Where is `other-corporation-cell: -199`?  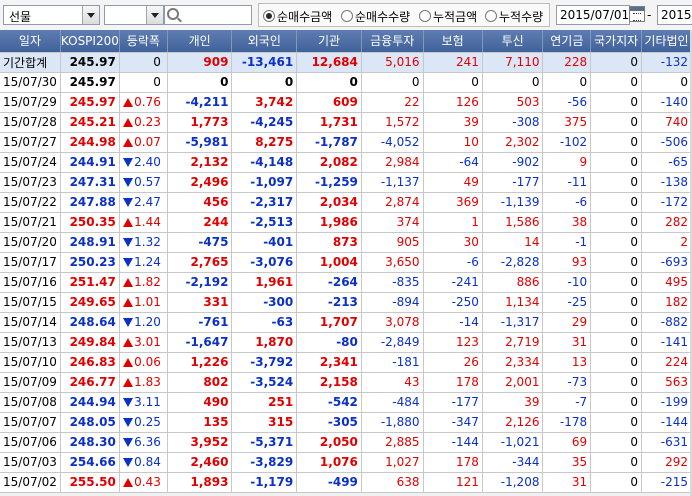 other-corporation-cell: -199 is located at coordinates (666, 402).